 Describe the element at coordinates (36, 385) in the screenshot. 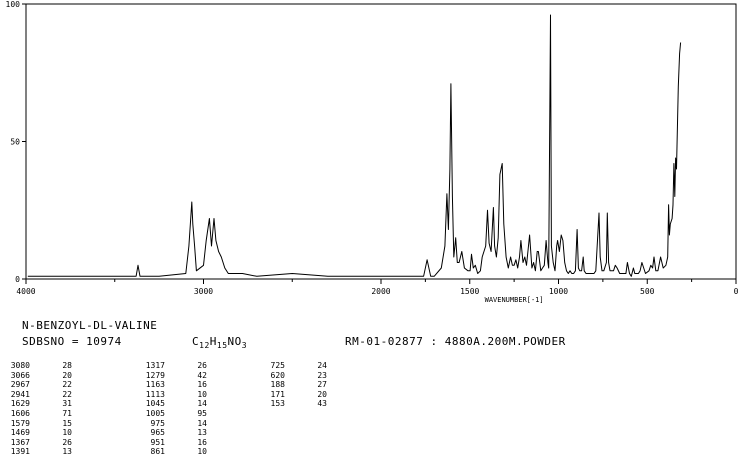

I see `peak-row: 2967 22` at that location.